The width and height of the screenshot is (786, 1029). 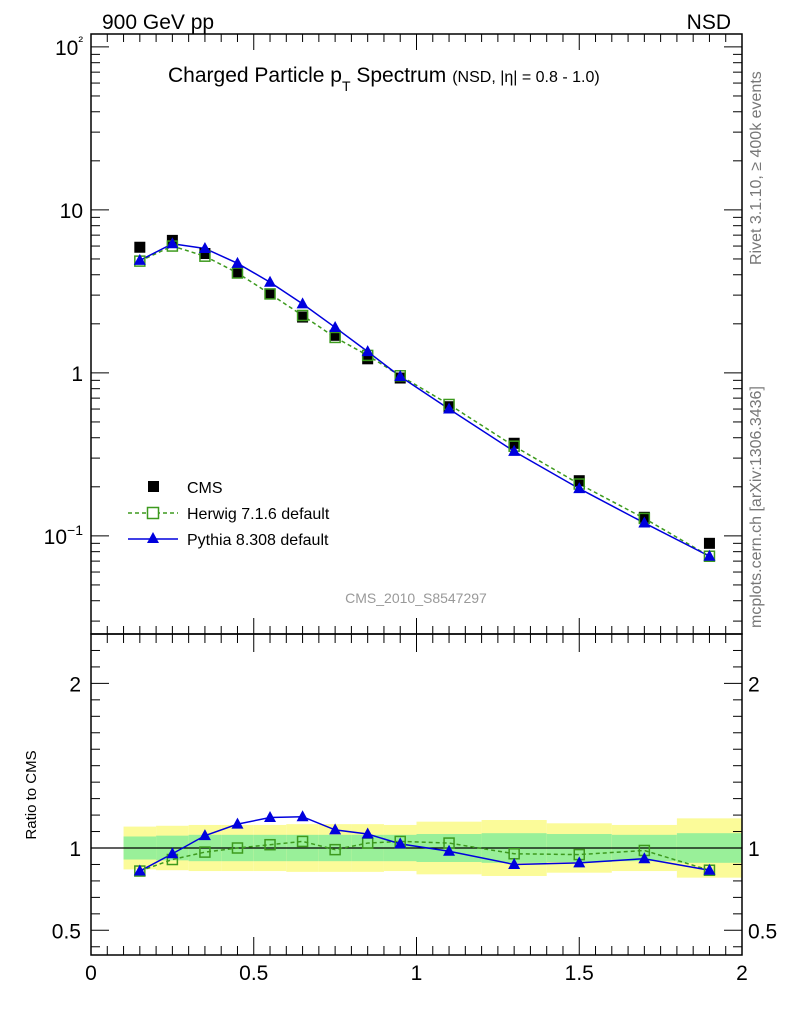 What do you see at coordinates (399, 75) in the screenshot?
I see `title-main2: Spectrum` at bounding box center [399, 75].